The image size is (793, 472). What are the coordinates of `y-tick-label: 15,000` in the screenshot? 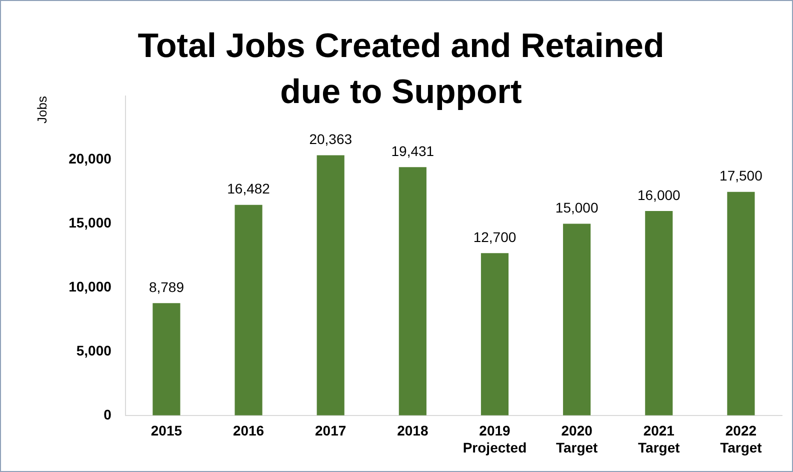 It's located at (90, 222).